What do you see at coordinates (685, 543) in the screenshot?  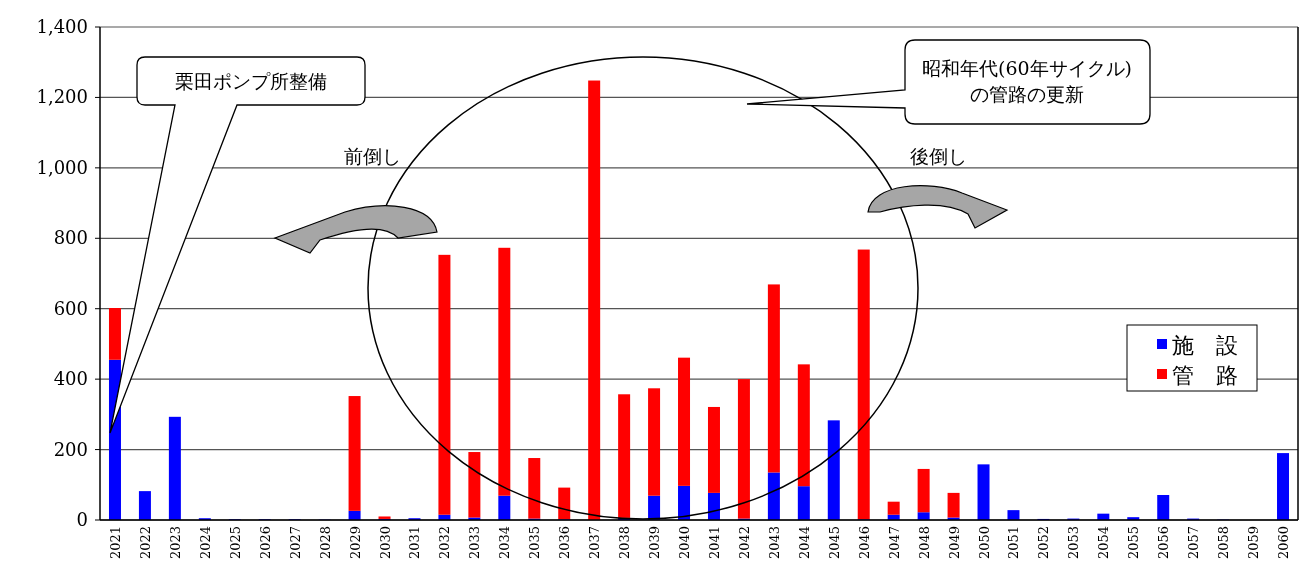 I see `x-tick-label: 2040` at bounding box center [685, 543].